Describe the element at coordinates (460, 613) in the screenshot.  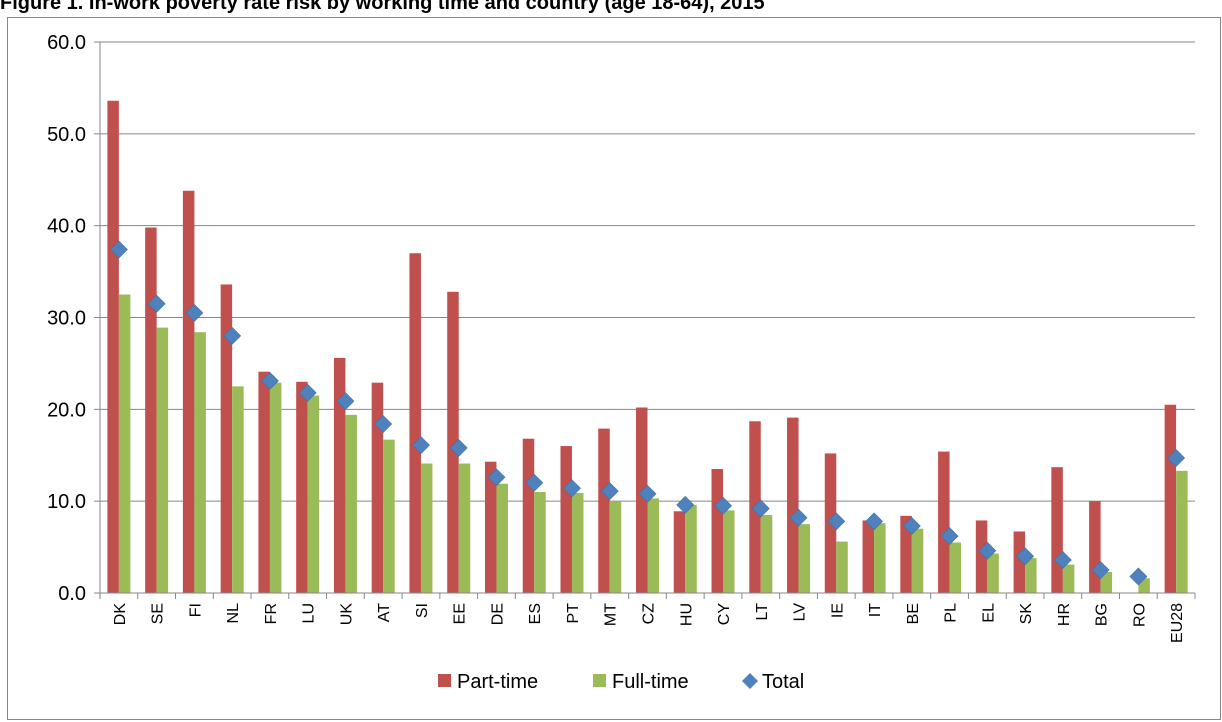
I see `x-tick-label: EE` at that location.